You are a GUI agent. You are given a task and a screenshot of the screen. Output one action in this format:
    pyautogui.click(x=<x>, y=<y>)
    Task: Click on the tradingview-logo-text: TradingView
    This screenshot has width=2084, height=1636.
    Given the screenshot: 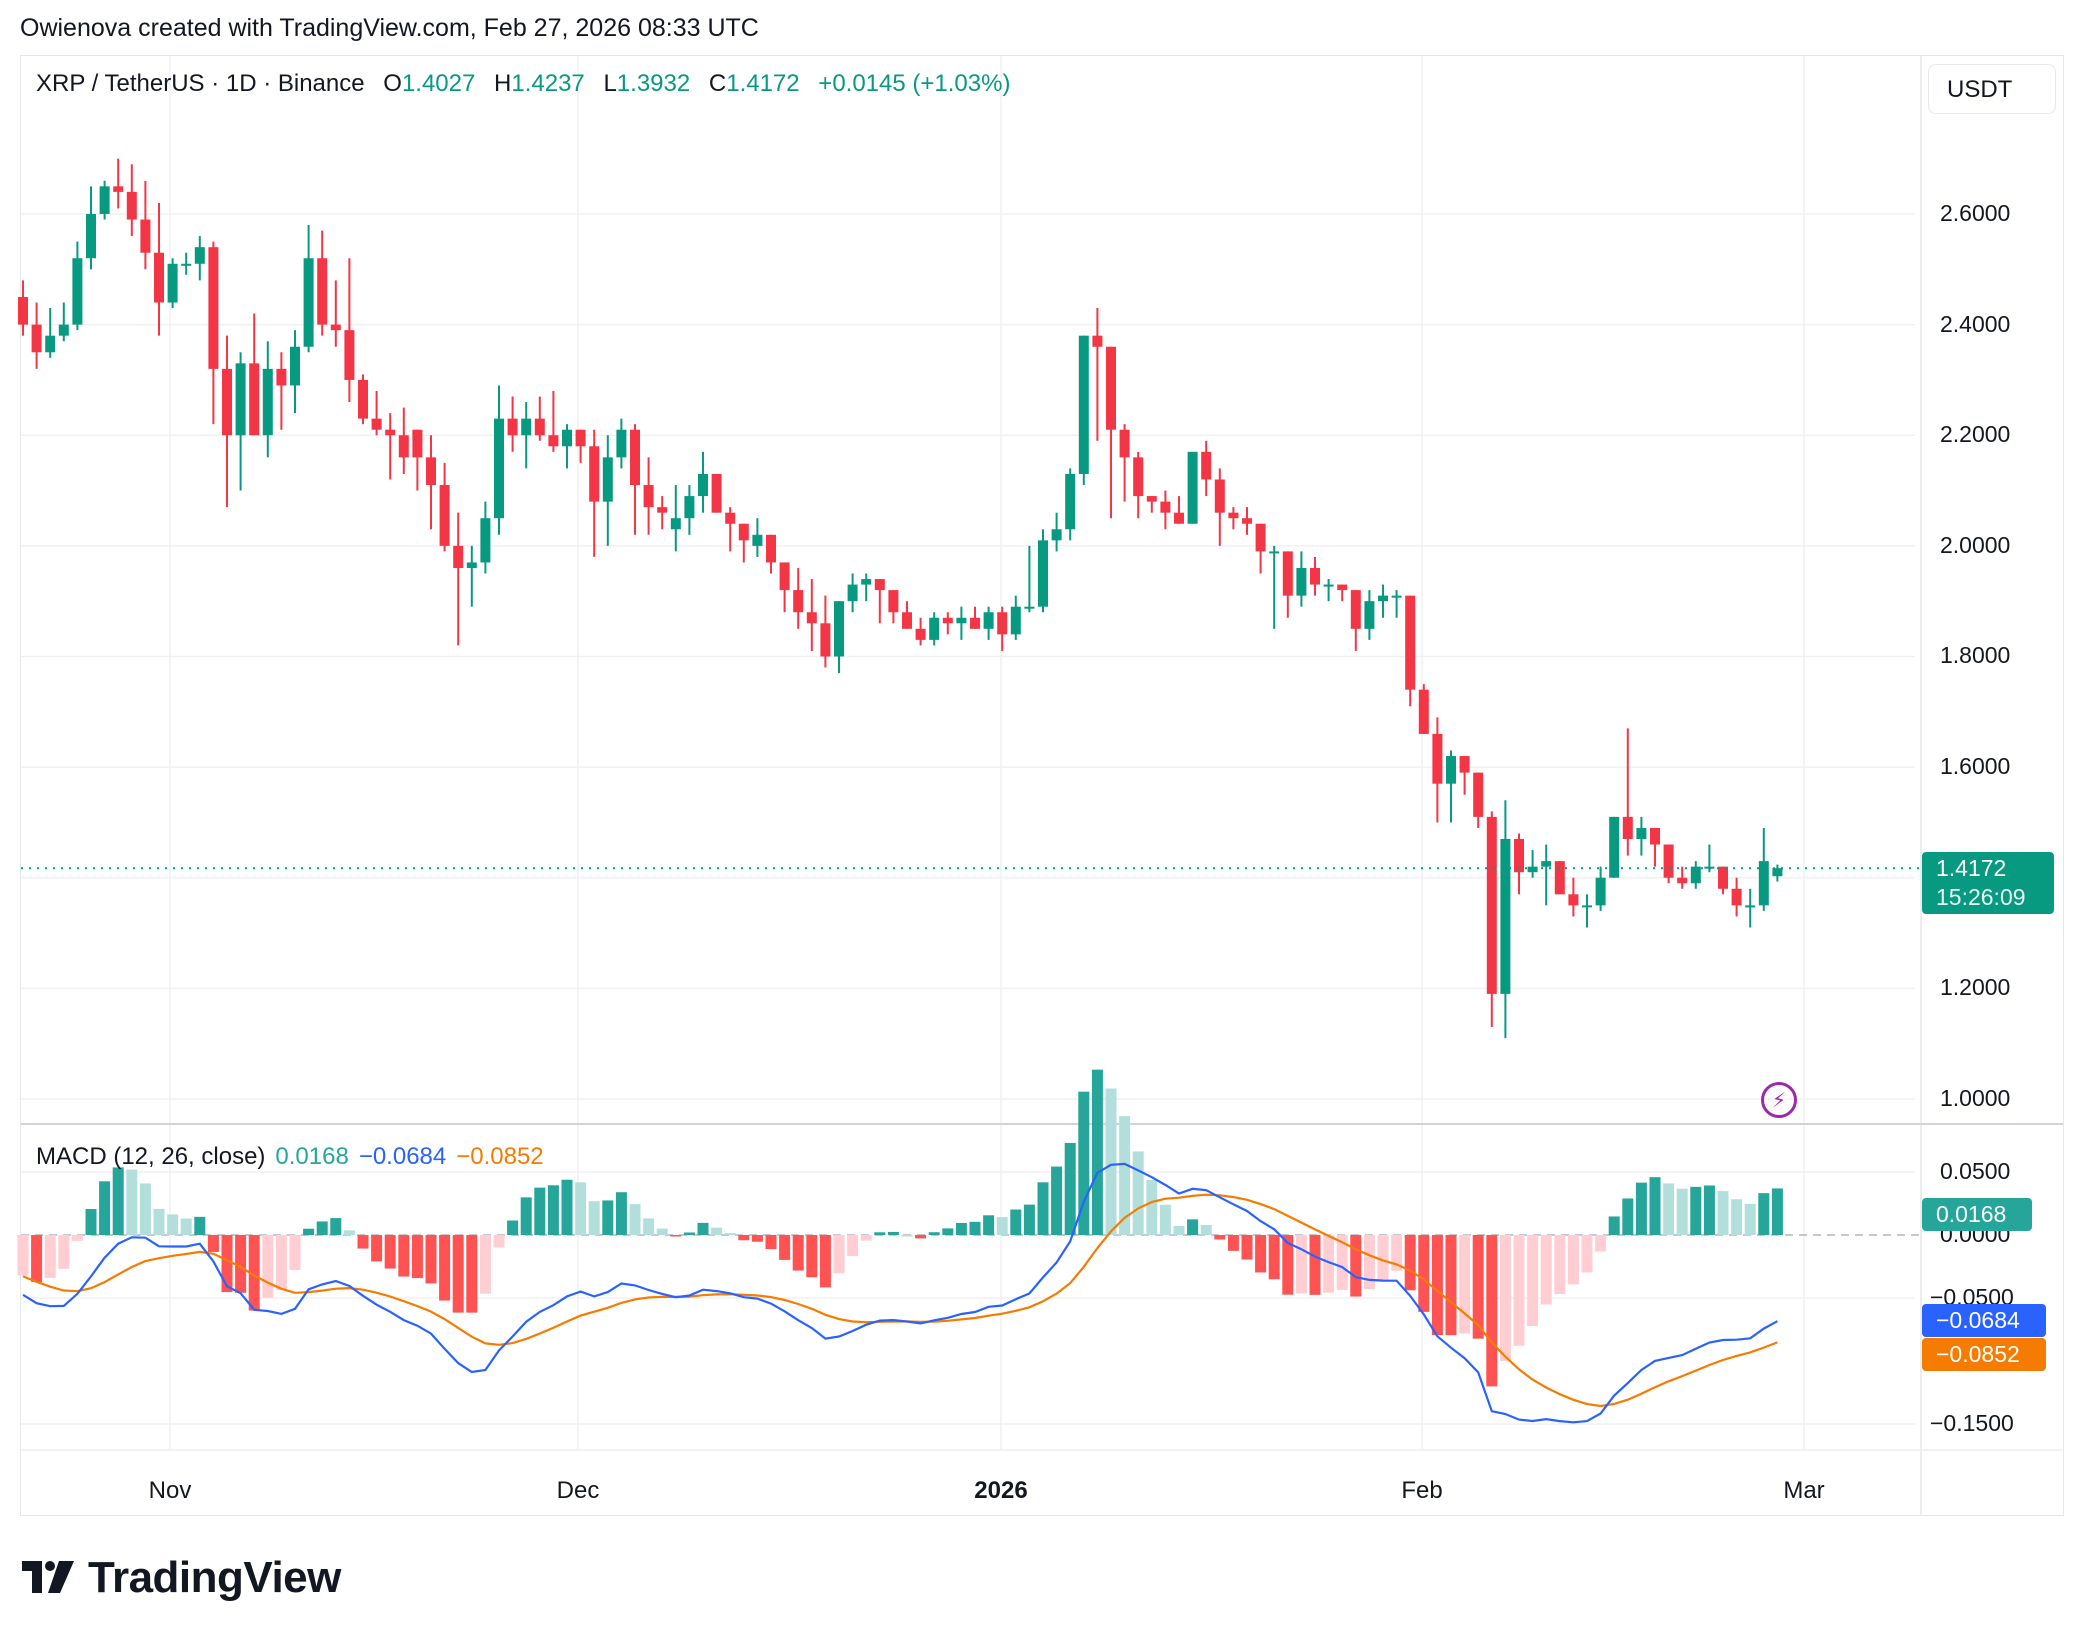 What is the action you would take?
    pyautogui.click(x=214, y=1577)
    